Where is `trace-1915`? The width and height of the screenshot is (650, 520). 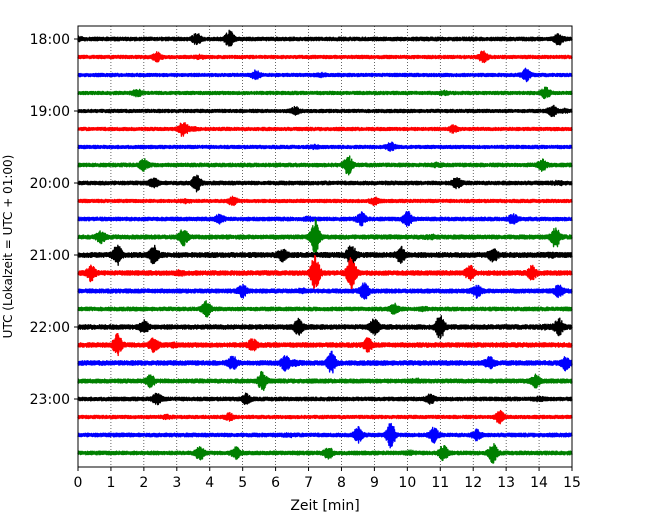
trace-1915 is located at coordinates (325, 129).